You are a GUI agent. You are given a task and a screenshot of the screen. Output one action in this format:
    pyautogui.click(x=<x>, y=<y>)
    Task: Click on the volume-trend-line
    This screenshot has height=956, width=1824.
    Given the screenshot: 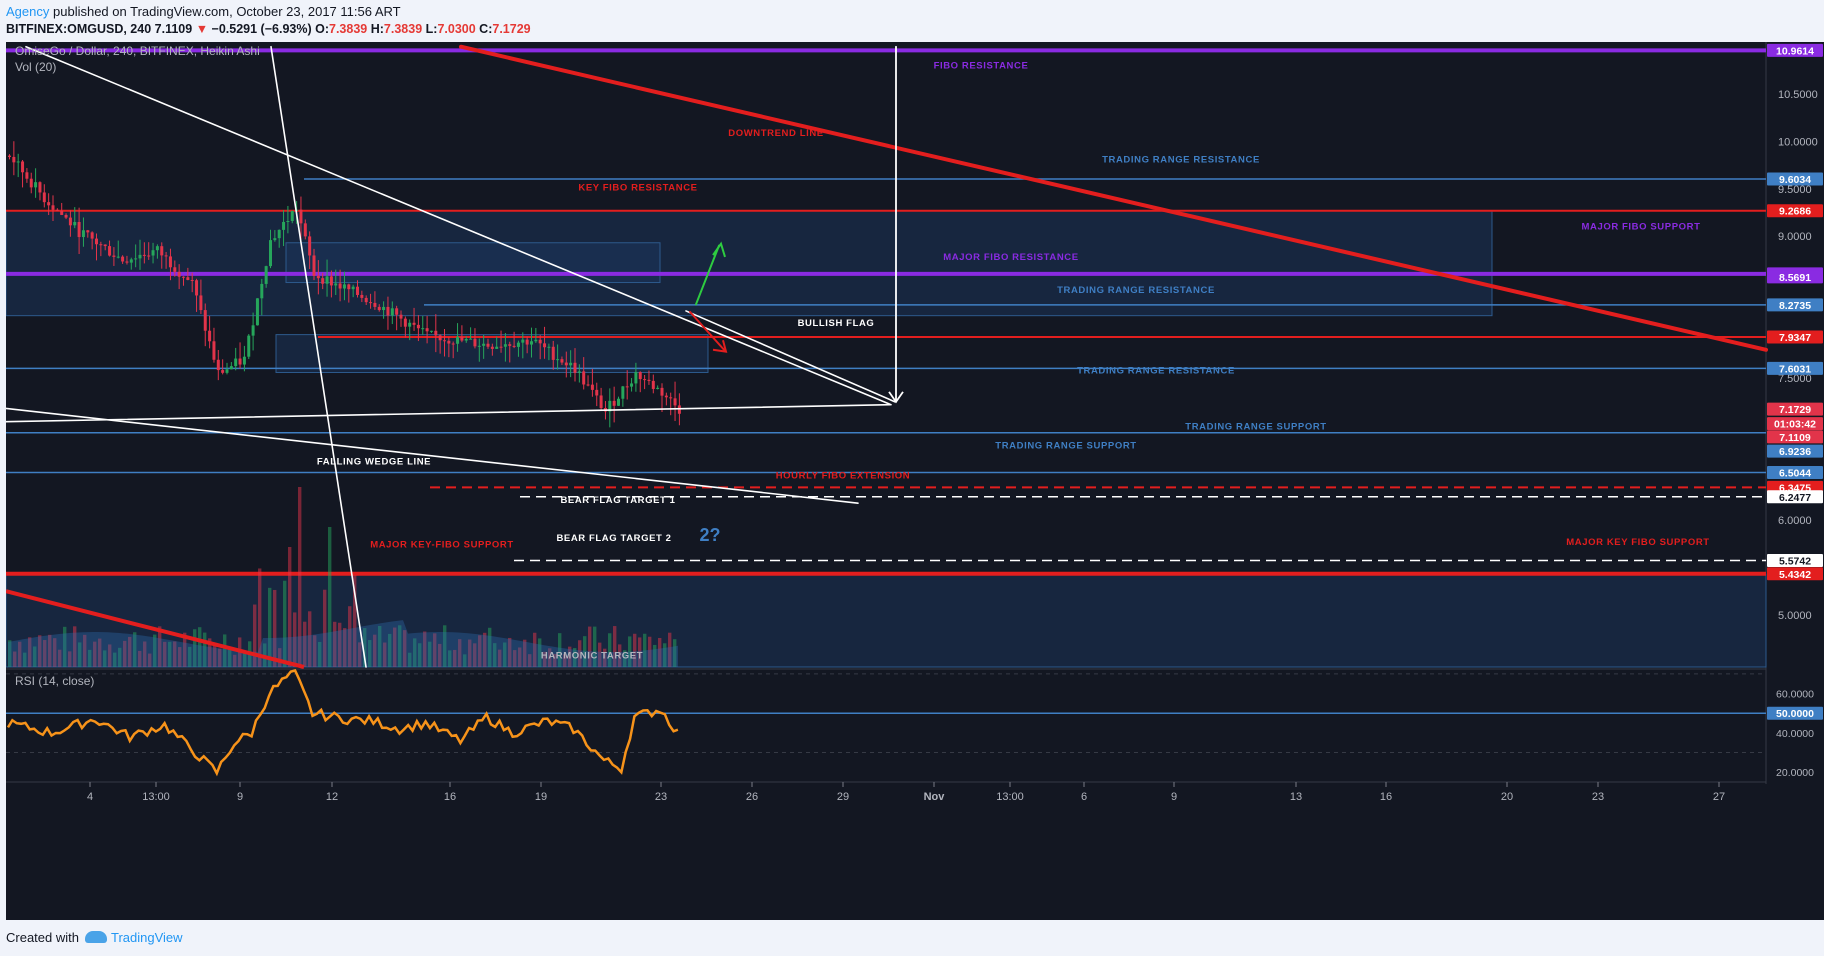 What is the action you would take?
    pyautogui.click(x=155, y=629)
    